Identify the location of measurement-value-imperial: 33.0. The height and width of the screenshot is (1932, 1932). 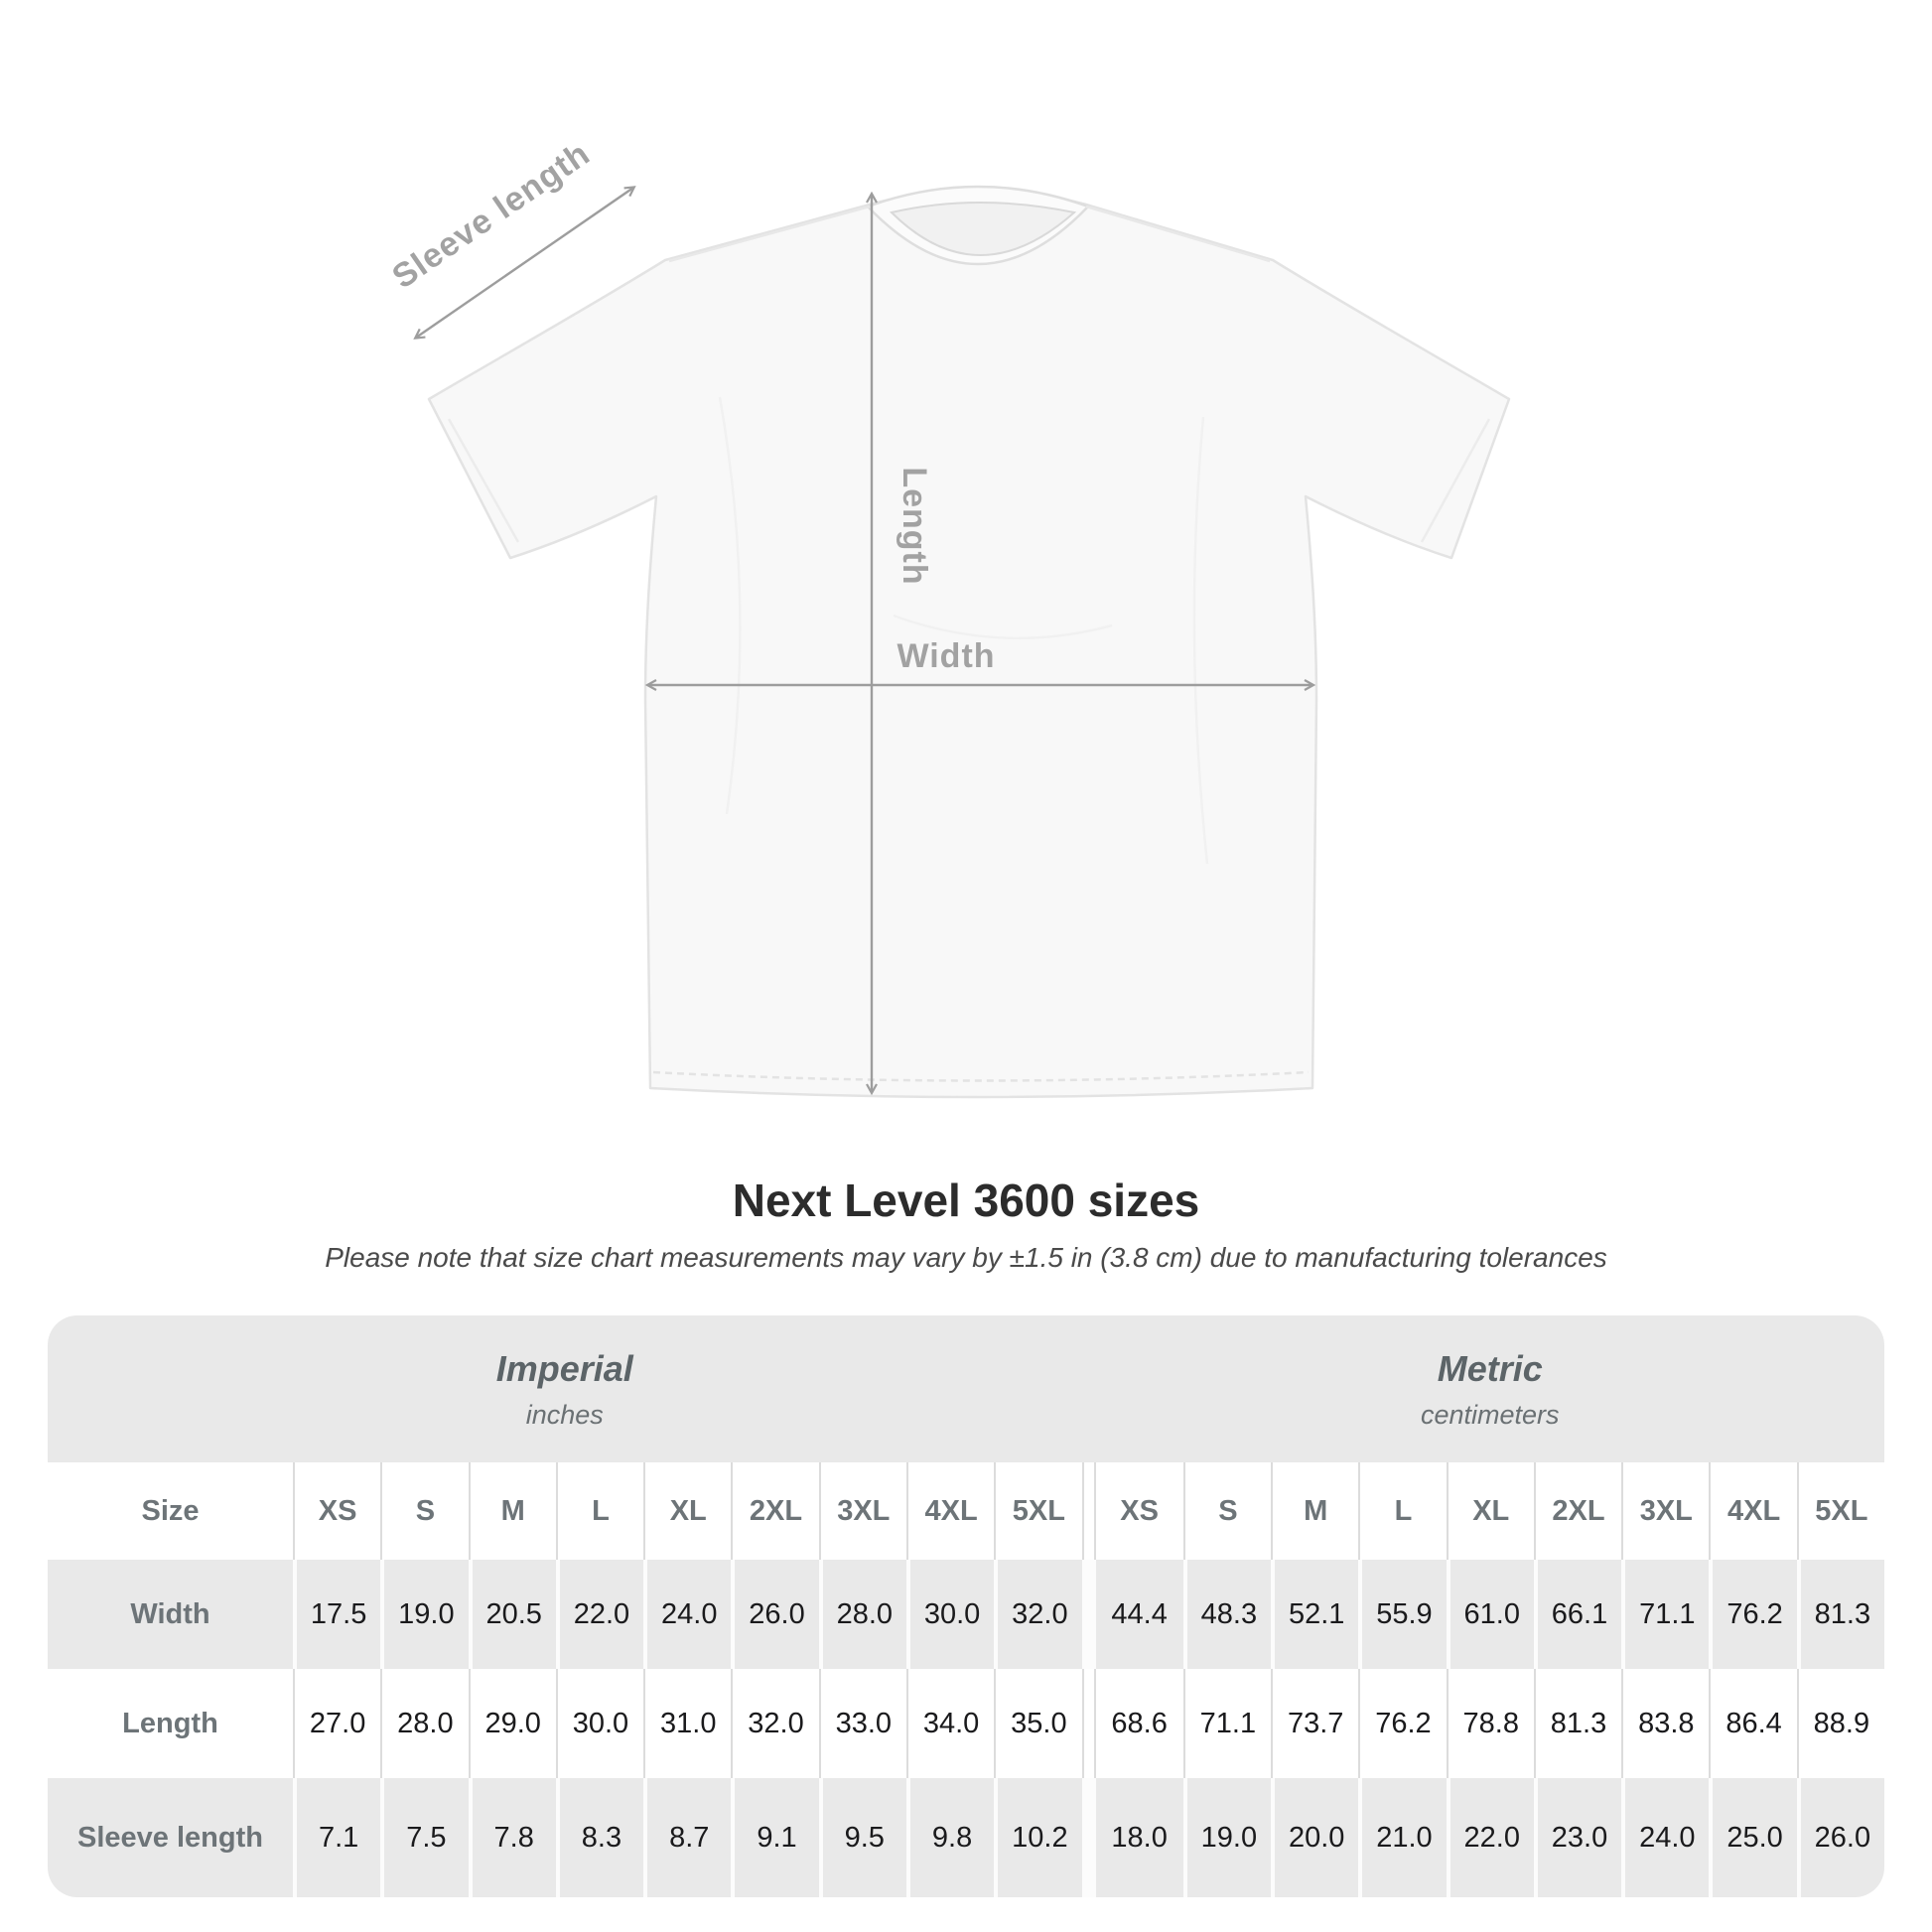
(862, 1724).